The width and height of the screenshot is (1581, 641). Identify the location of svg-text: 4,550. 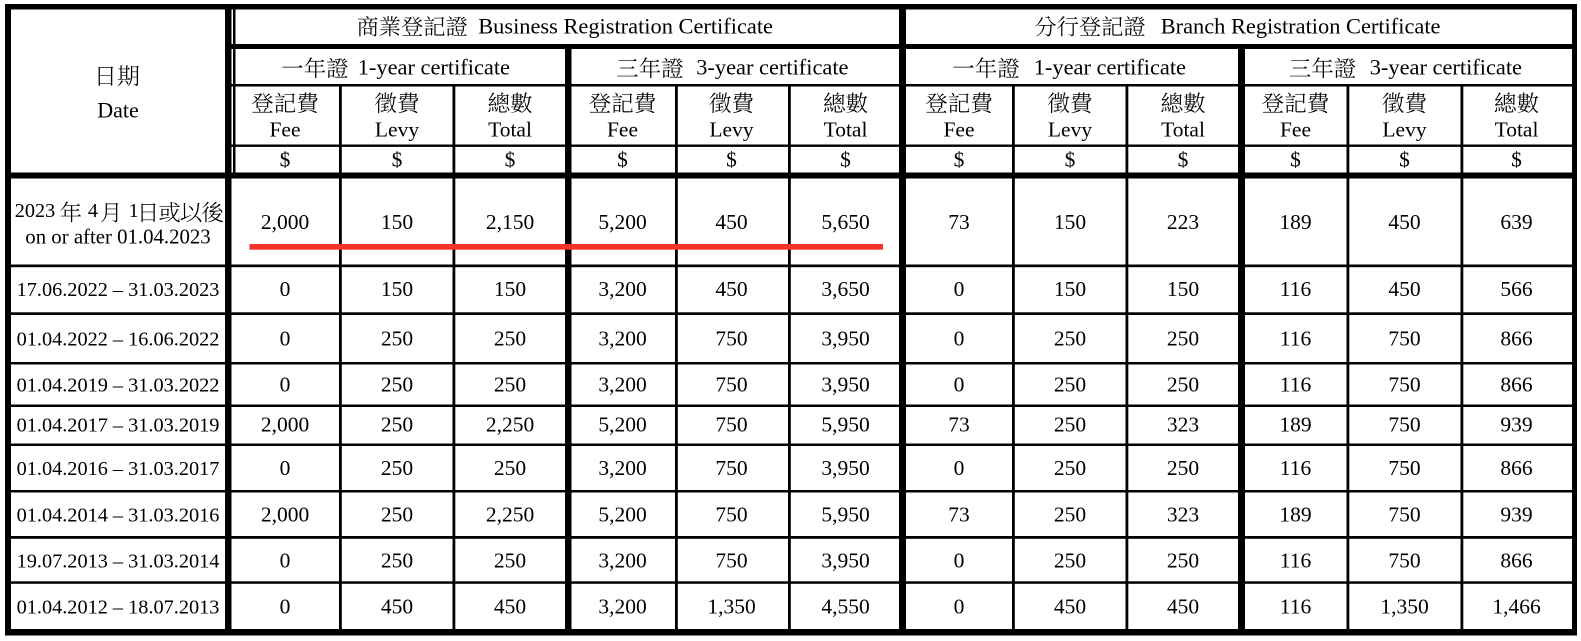
(845, 607).